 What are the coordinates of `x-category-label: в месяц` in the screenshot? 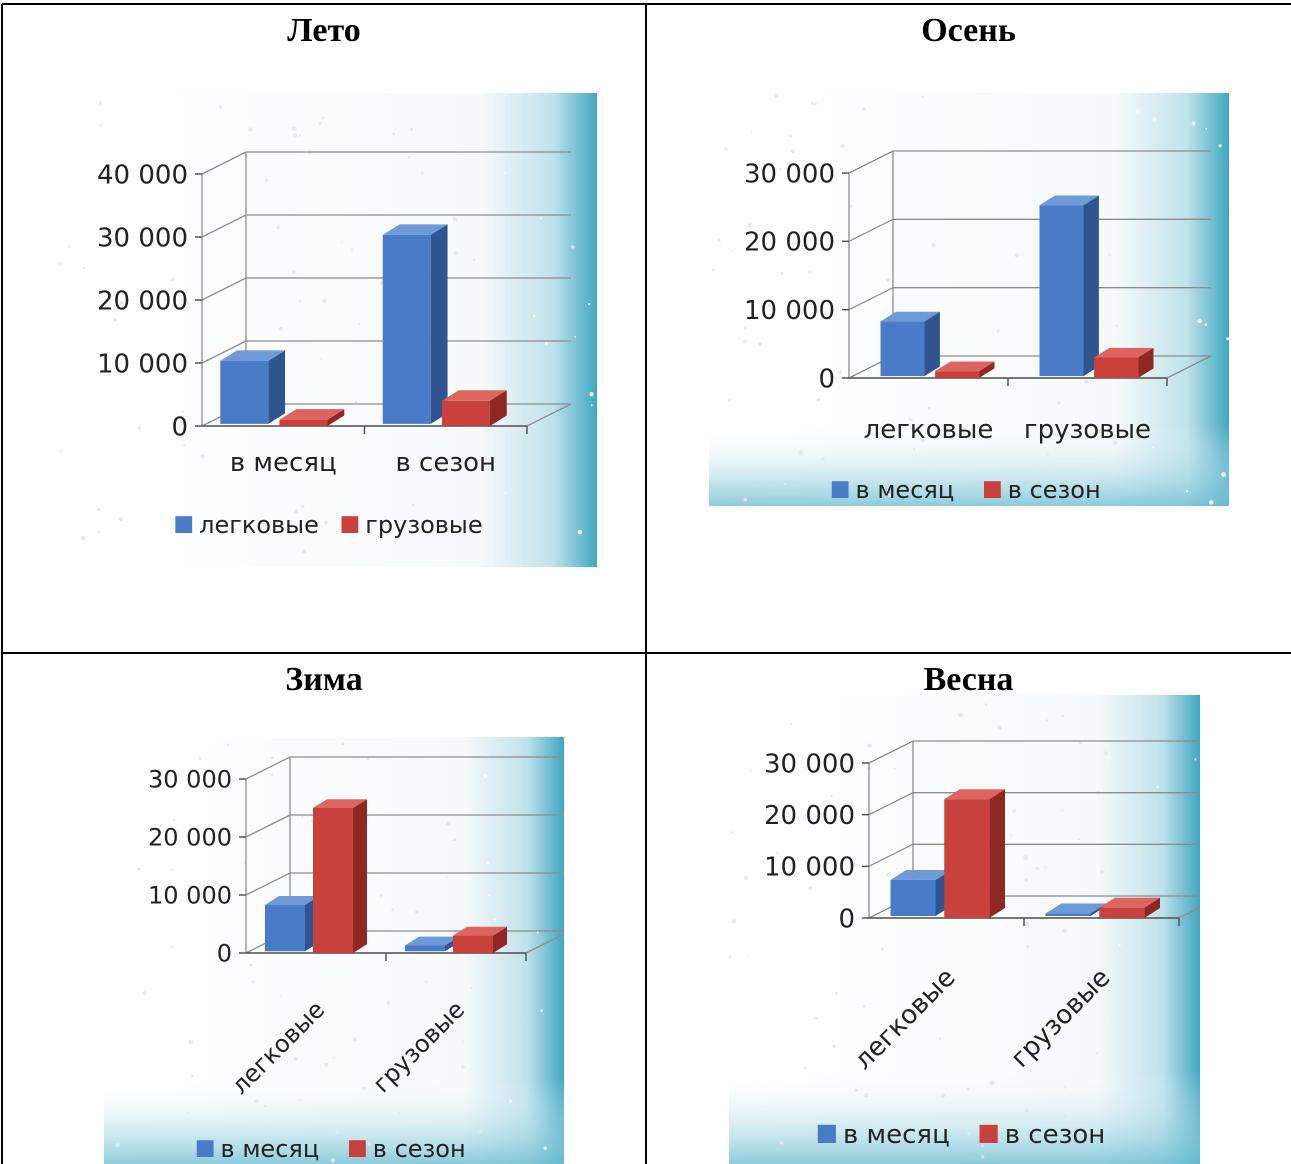 It's located at (283, 463).